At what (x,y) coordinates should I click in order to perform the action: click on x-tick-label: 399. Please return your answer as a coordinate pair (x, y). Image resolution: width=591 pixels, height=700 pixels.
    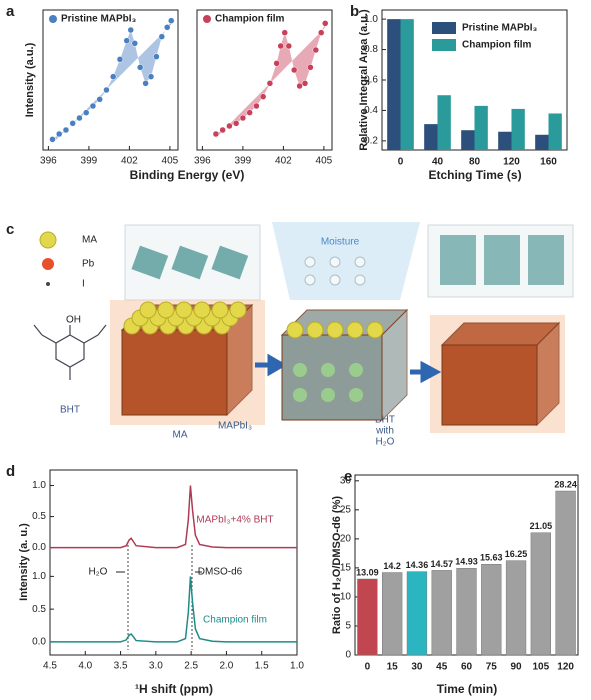
    Looking at the image, I should click on (243, 161).